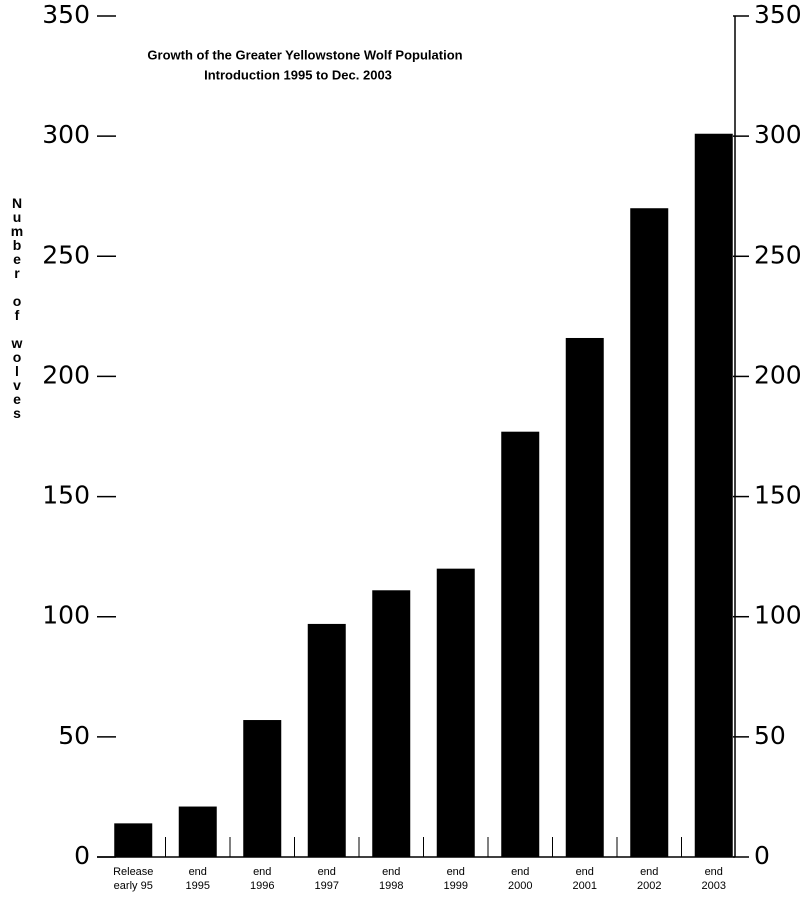  What do you see at coordinates (74, 735) in the screenshot?
I see `y-tick-label: 50` at bounding box center [74, 735].